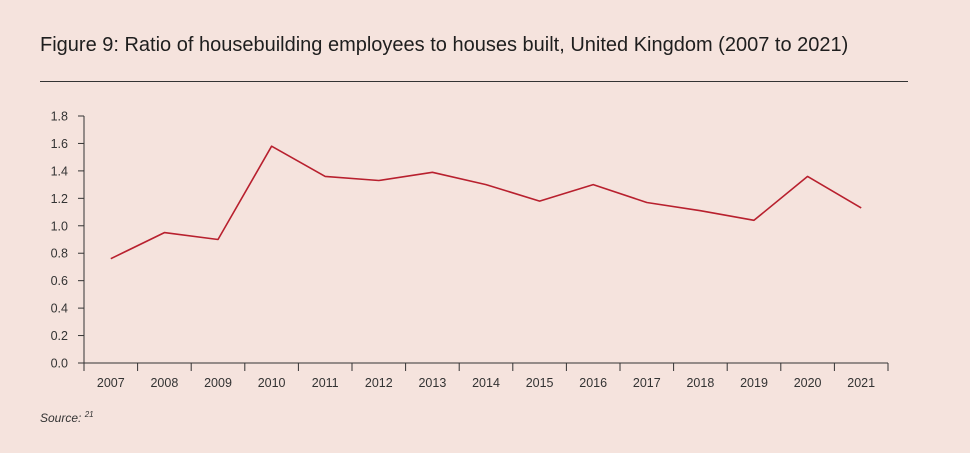  What do you see at coordinates (754, 383) in the screenshot?
I see `x-tick-label: 2019` at bounding box center [754, 383].